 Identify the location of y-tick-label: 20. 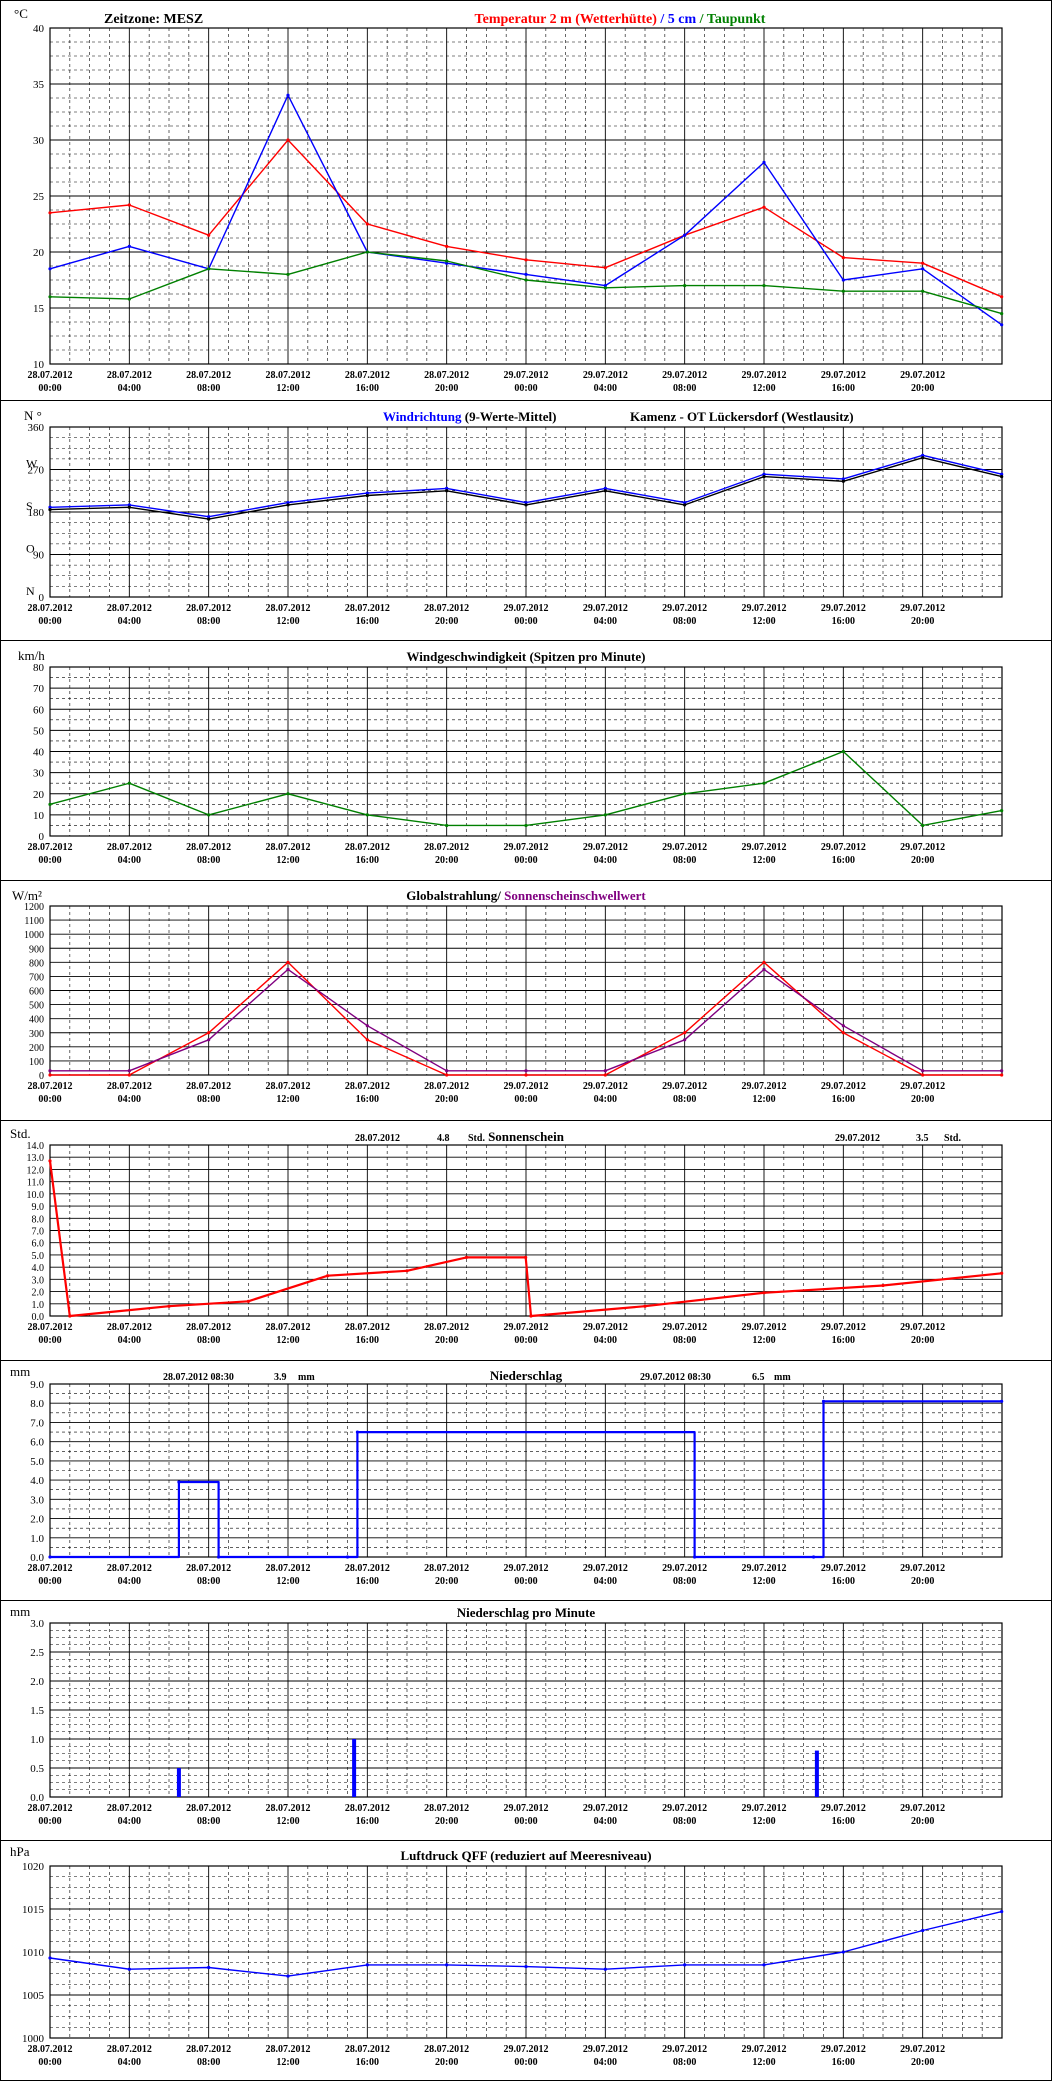
(39, 795).